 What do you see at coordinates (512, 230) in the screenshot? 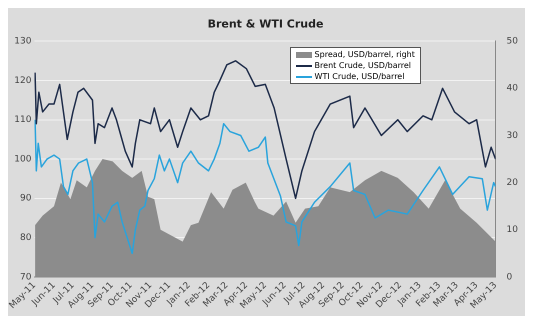
I see `y2-tick-label: 10` at bounding box center [512, 230].